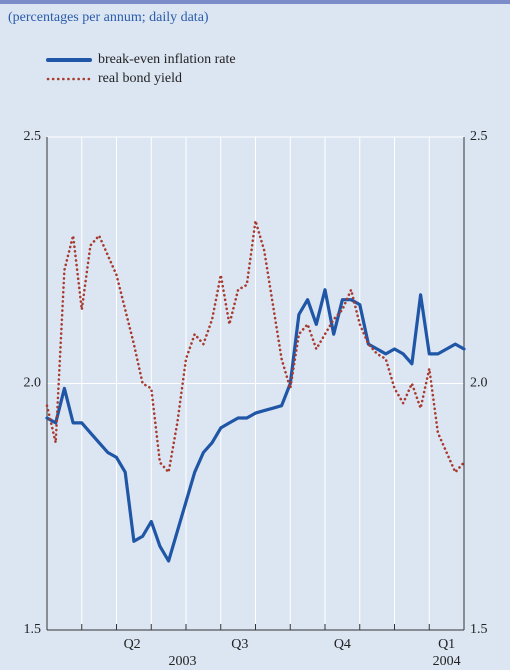 The height and width of the screenshot is (670, 510). Describe the element at coordinates (239, 644) in the screenshot. I see `x-tick-label: Q3` at that location.